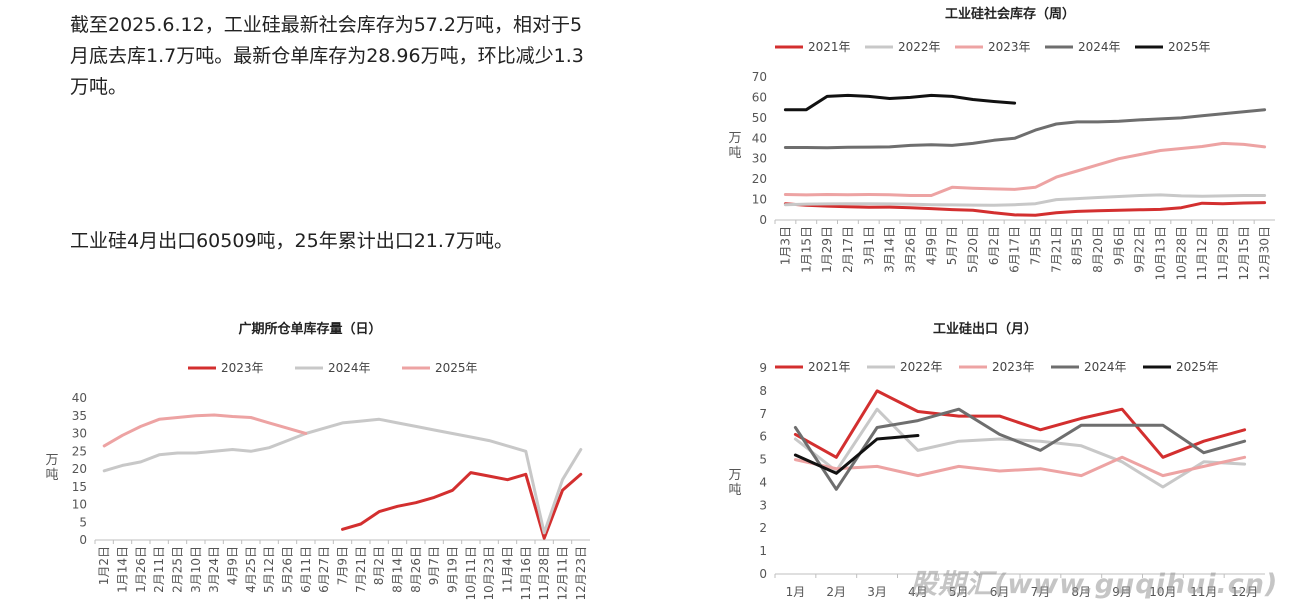 The height and width of the screenshot is (612, 1311). What do you see at coordinates (306, 569) in the screenshot?
I see `x-tick-label: 6月11日` at bounding box center [306, 569].